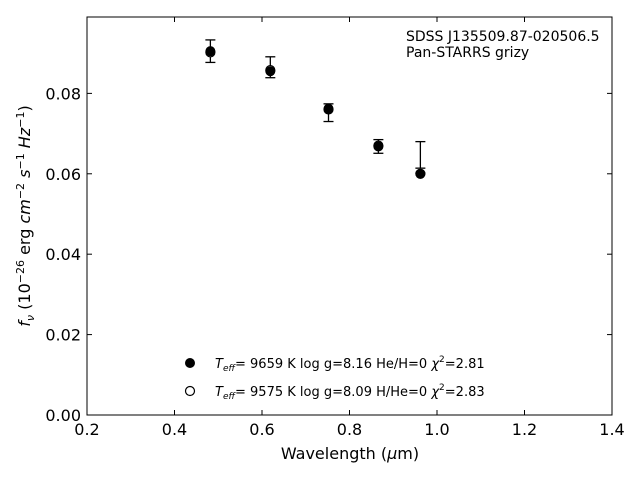 The image size is (640, 480). I want to click on x-tick-label: 1.4, so click(611, 429).